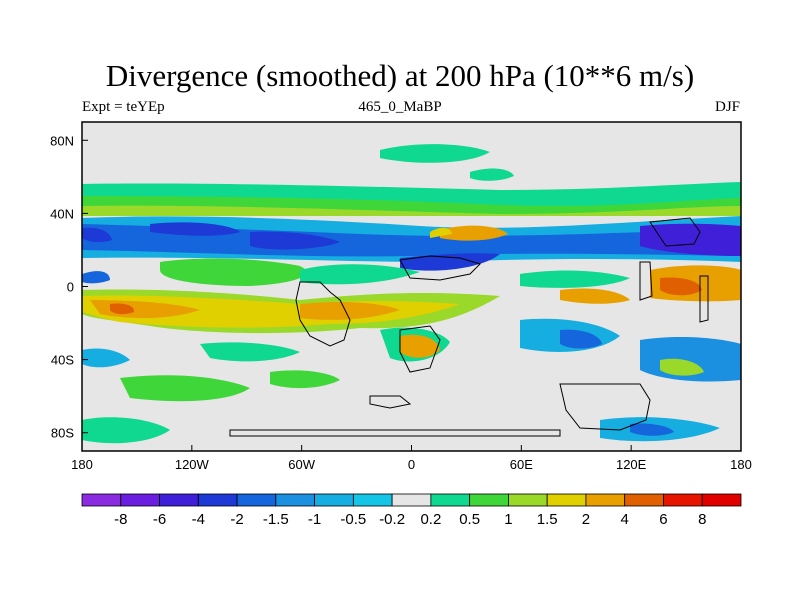 The height and width of the screenshot is (600, 800). What do you see at coordinates (62, 213) in the screenshot?
I see `y-tick-label: 40N` at bounding box center [62, 213].